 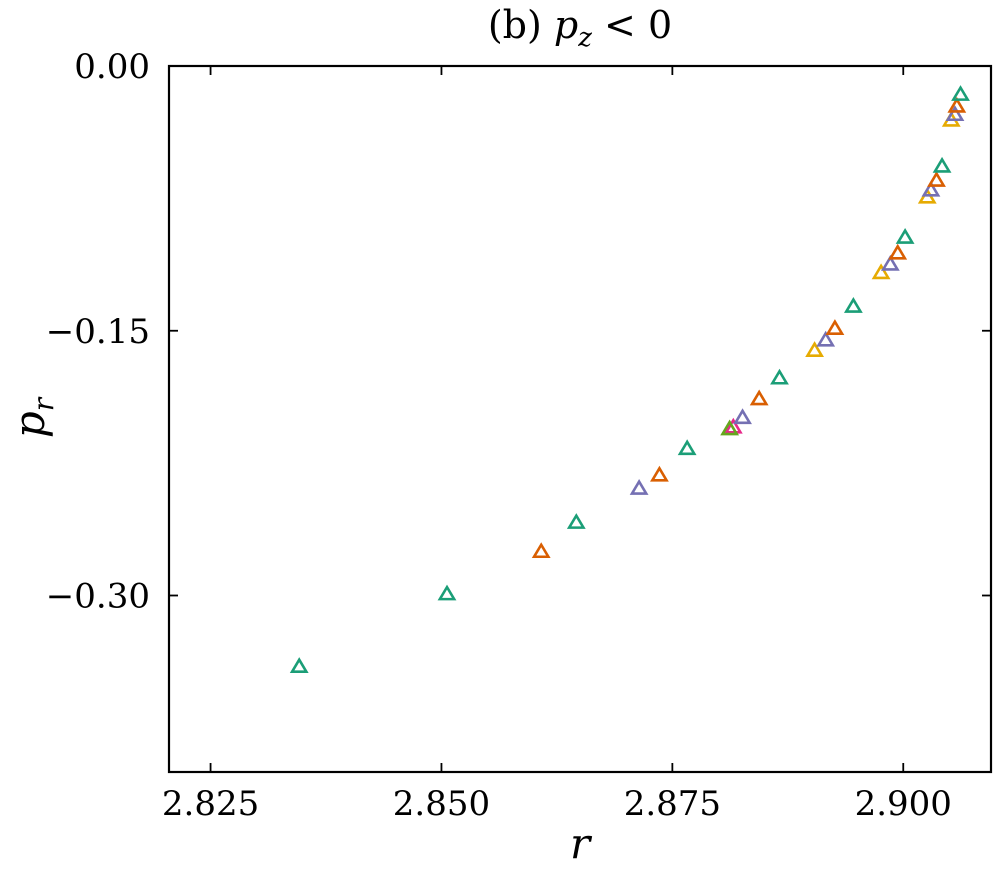 What do you see at coordinates (210, 804) in the screenshot?
I see `x-tick-label: 2.825` at bounding box center [210, 804].